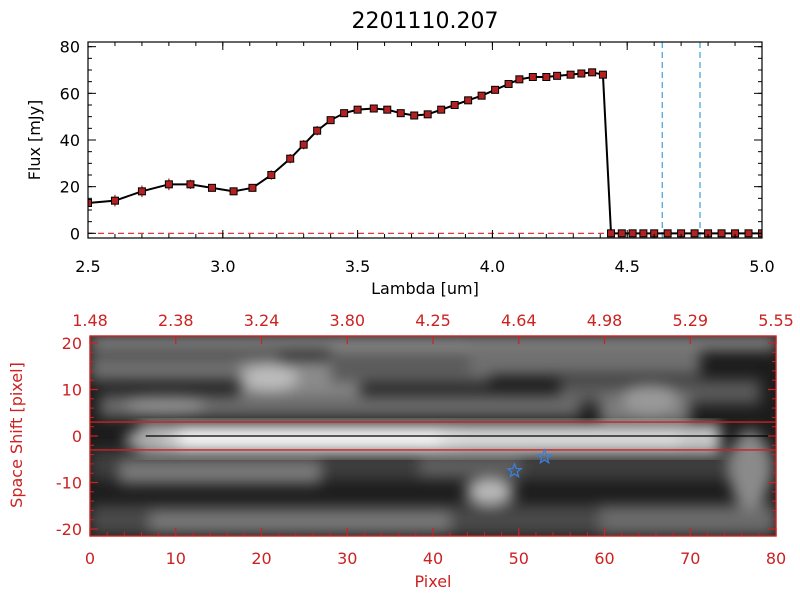 The width and height of the screenshot is (800, 600). What do you see at coordinates (176, 320) in the screenshot?
I see `top-tick-label: 2.38` at bounding box center [176, 320].